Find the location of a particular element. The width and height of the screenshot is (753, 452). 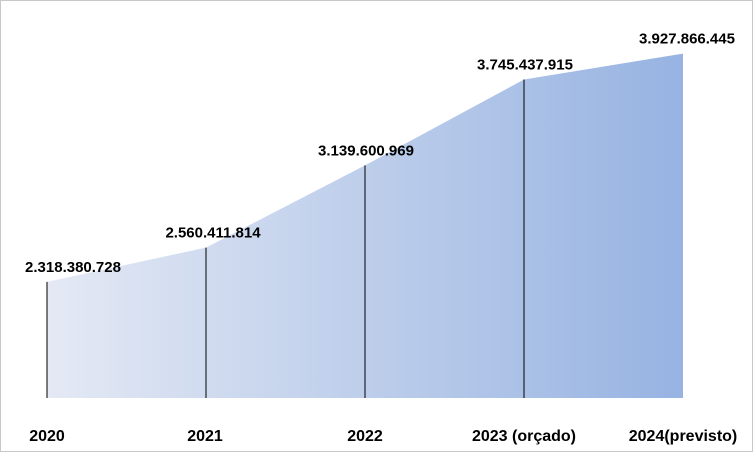

data-label: 2.560.411.814 is located at coordinates (213, 233).